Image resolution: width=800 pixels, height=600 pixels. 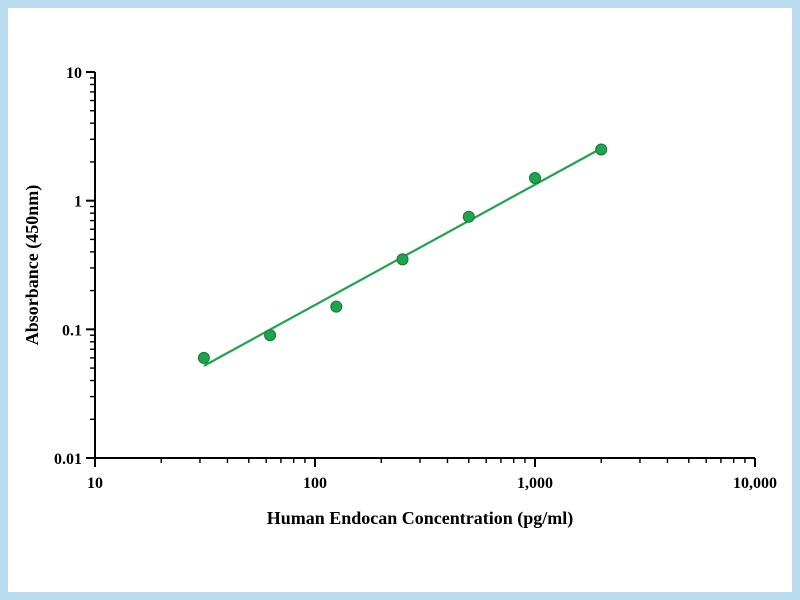 What do you see at coordinates (95, 483) in the screenshot?
I see `x-tick-label: 10` at bounding box center [95, 483].